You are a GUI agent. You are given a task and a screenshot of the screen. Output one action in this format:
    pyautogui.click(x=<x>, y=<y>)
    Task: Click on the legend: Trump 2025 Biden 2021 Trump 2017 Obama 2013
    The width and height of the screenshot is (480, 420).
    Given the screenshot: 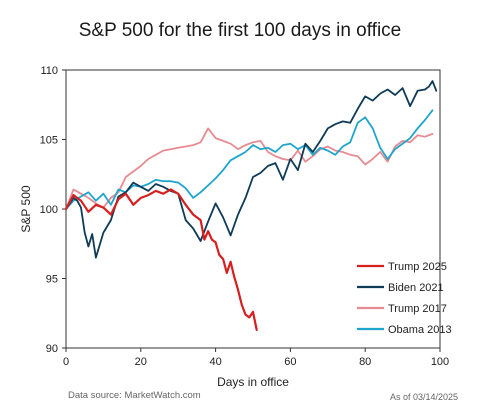 What is the action you would take?
    pyautogui.click(x=404, y=298)
    